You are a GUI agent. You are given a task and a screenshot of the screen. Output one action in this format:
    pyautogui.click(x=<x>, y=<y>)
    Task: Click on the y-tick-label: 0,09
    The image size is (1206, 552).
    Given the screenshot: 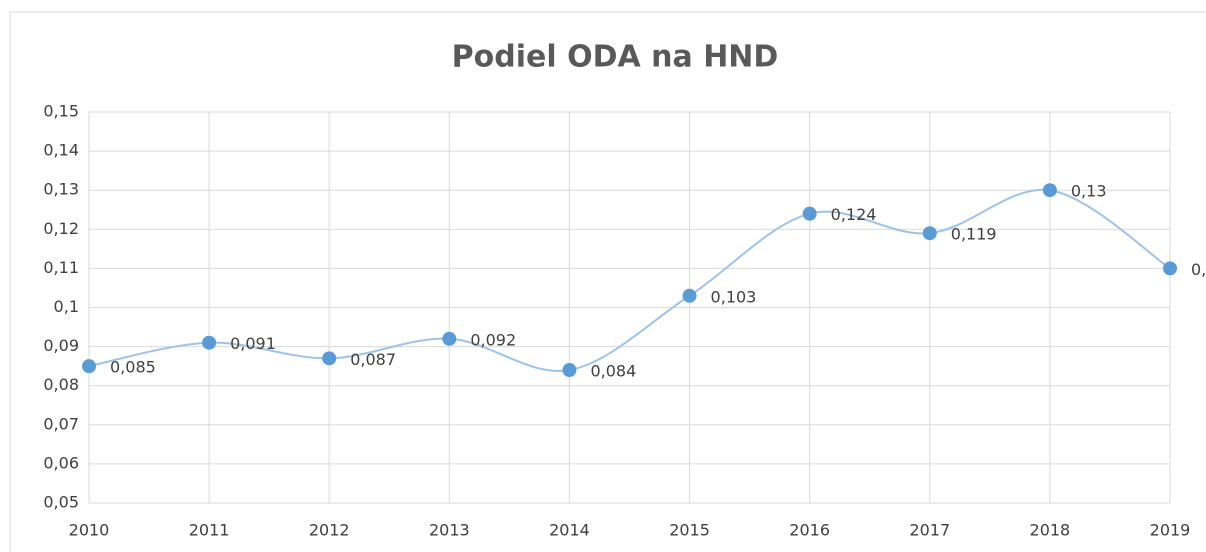 What is the action you would take?
    pyautogui.click(x=61, y=345)
    